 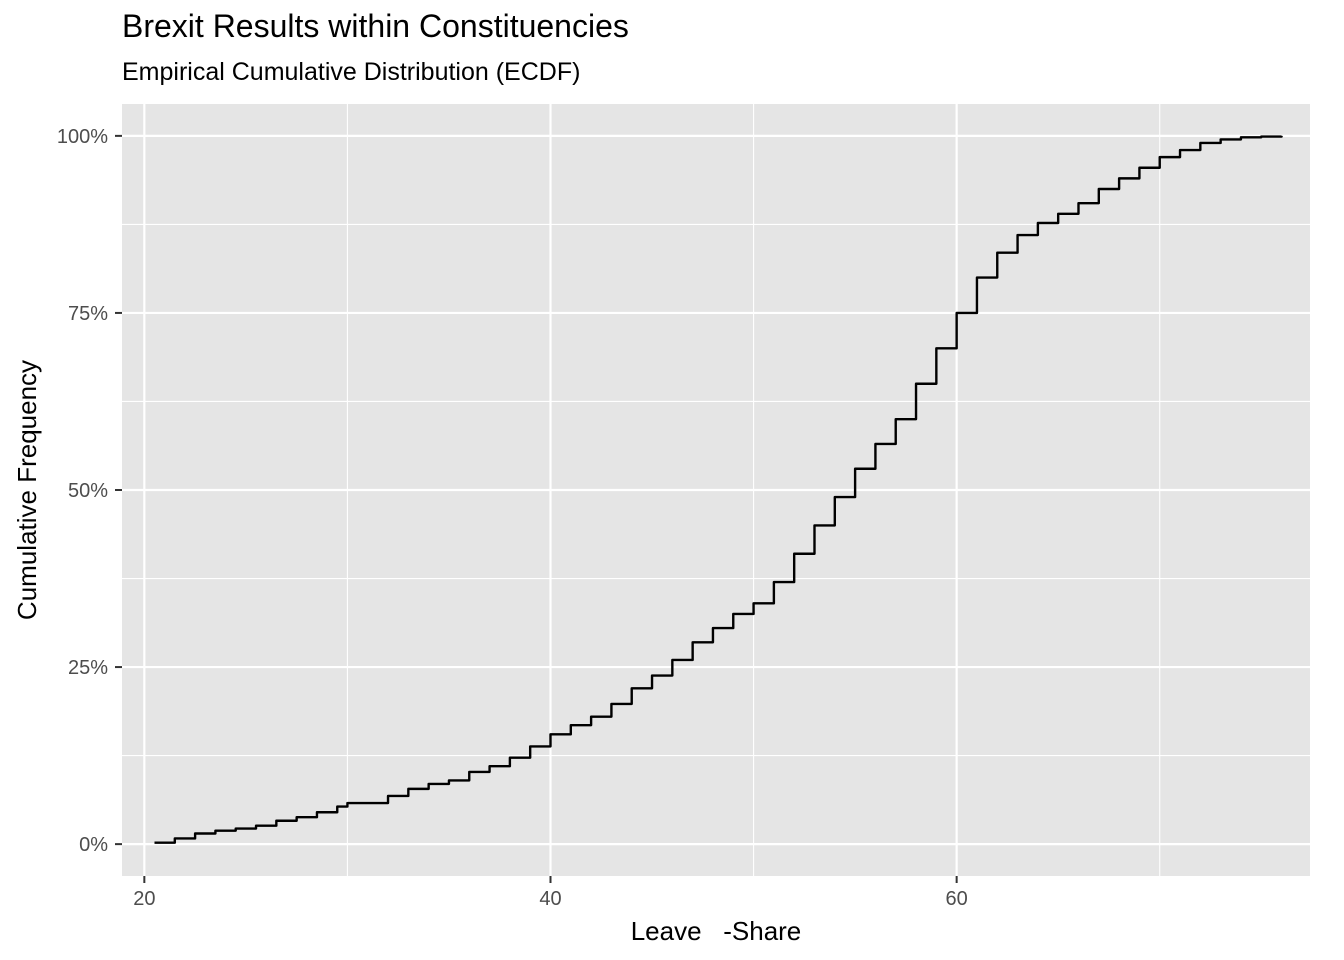 I want to click on x-tick-label: 60, so click(x=957, y=899).